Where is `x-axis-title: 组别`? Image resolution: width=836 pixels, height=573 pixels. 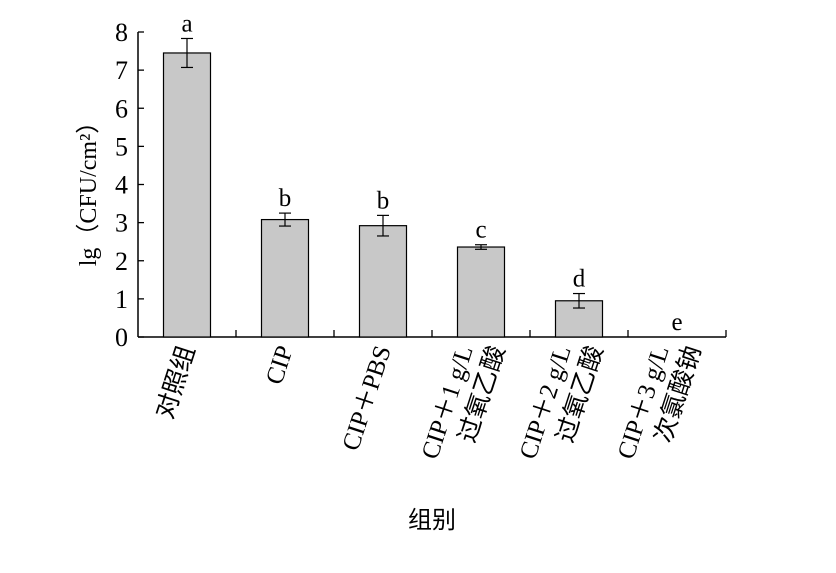 x-axis-title: 组别 is located at coordinates (432, 520).